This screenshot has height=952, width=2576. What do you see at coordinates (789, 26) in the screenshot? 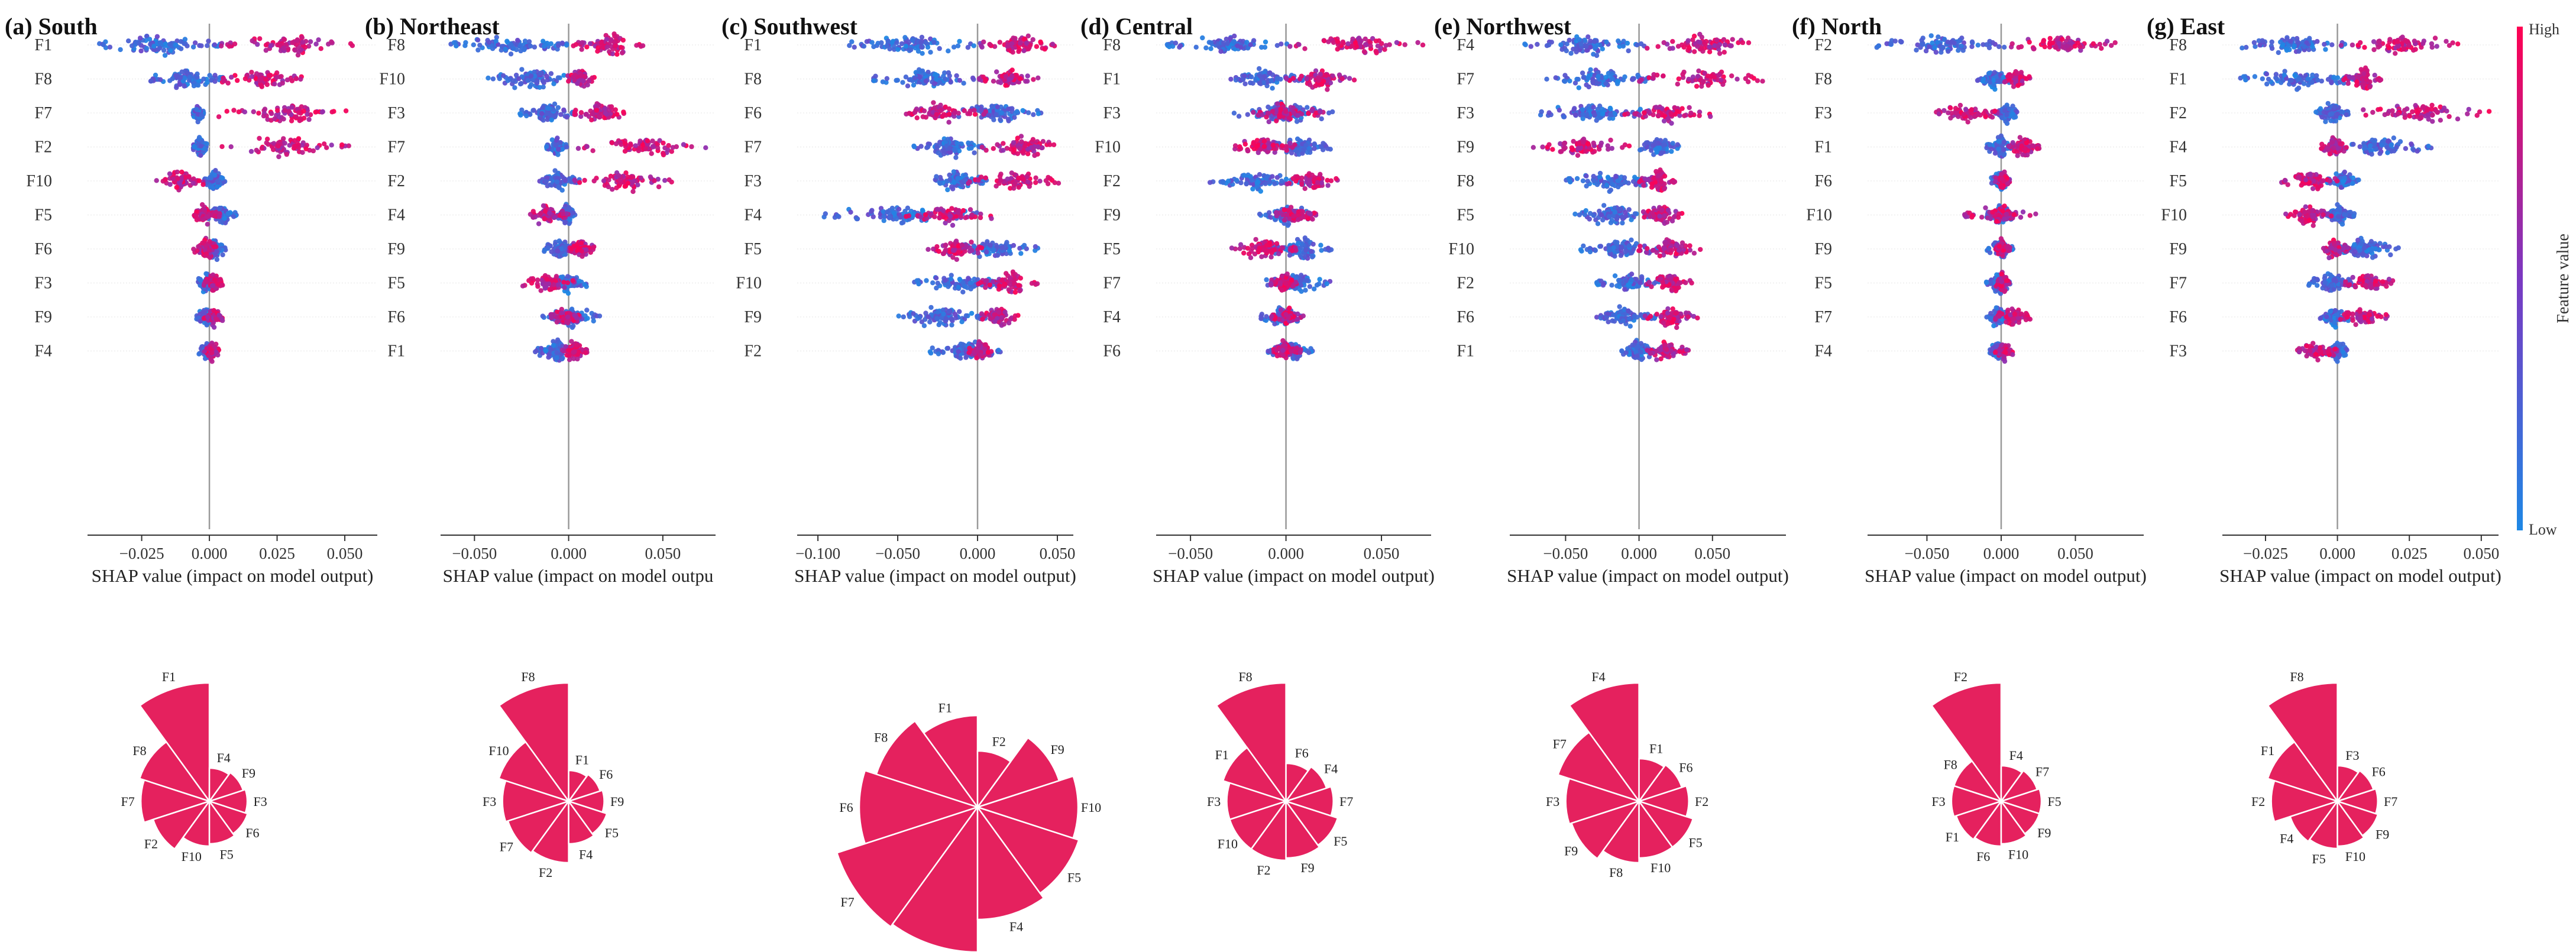
I see `panel-title: (c) Southwest` at bounding box center [789, 26].